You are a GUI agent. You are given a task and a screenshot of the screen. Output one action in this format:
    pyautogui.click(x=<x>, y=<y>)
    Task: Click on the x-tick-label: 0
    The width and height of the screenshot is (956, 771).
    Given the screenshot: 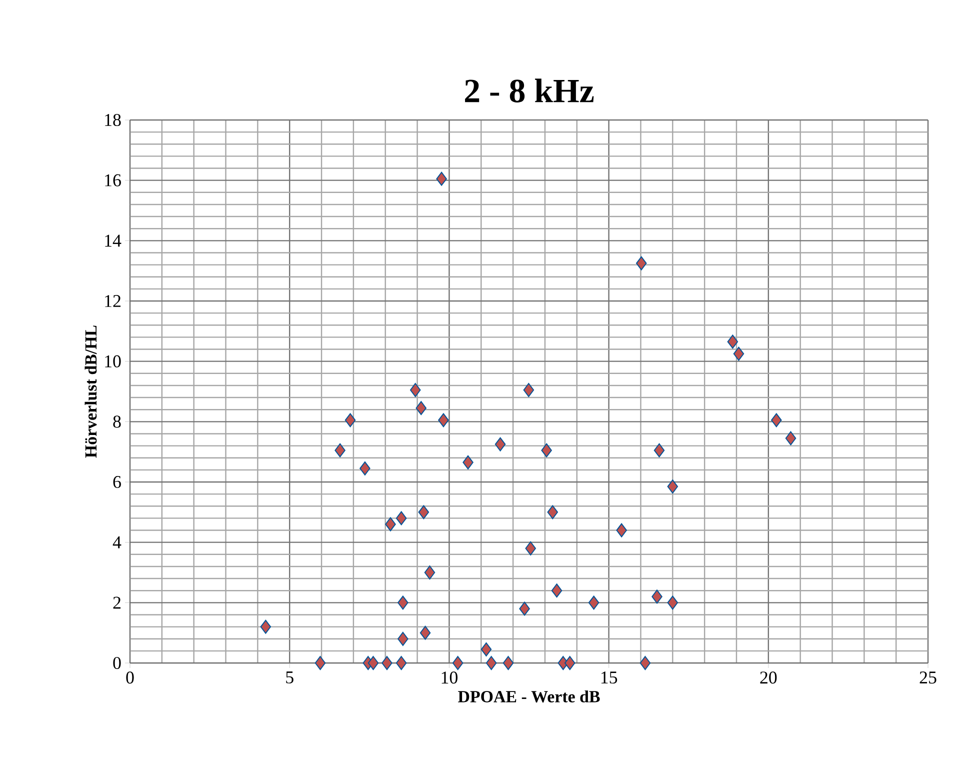 What is the action you would take?
    pyautogui.click(x=130, y=678)
    